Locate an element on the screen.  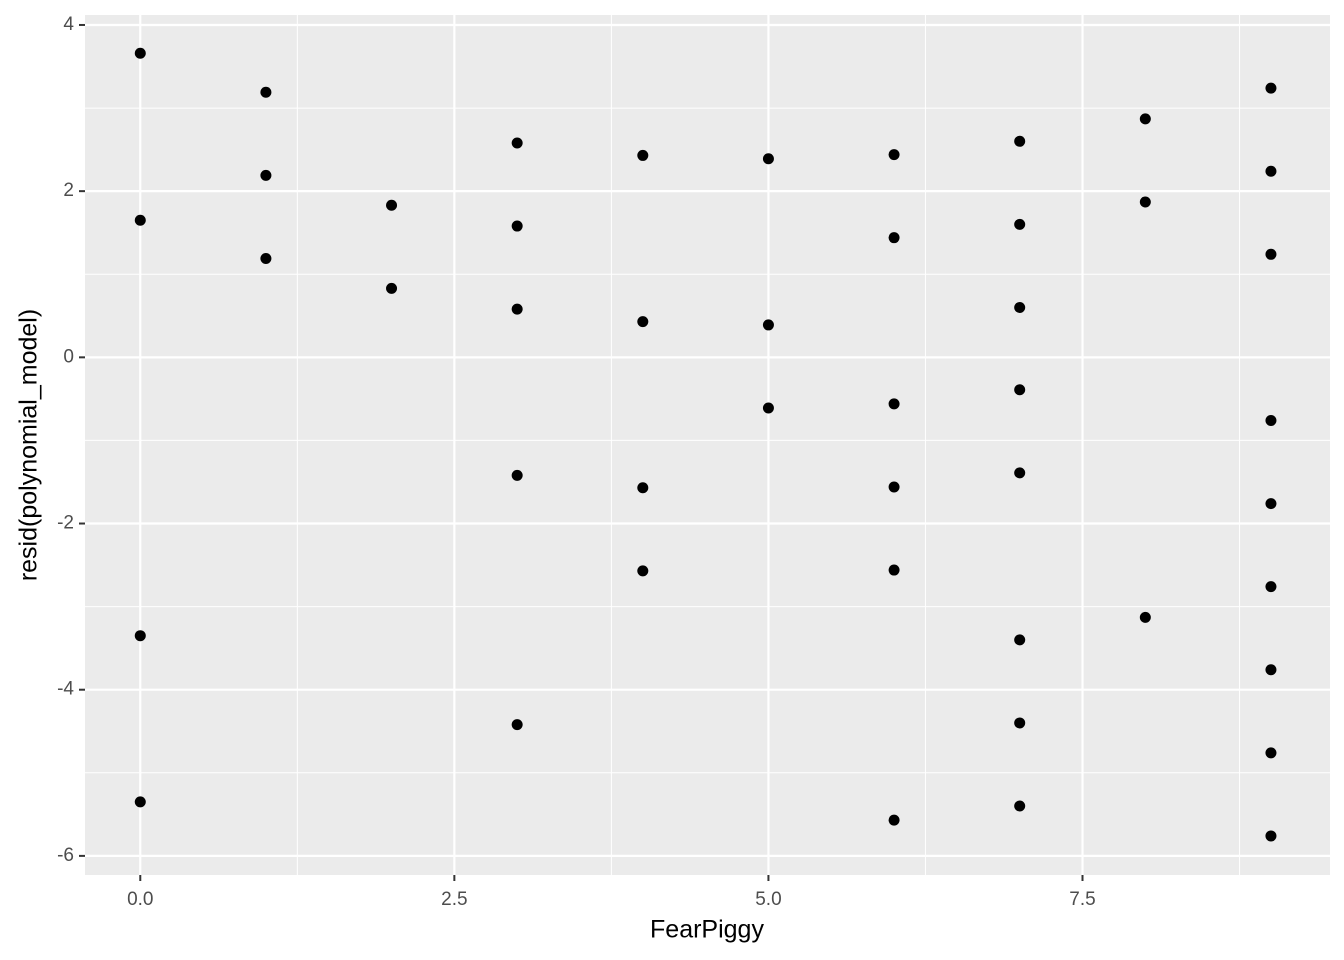
y-tick-label: 0 is located at coordinates (68, 356).